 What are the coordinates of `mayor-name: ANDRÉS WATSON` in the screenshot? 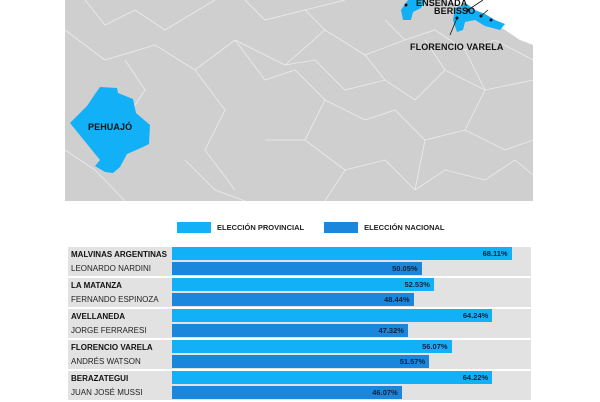 It's located at (106, 361).